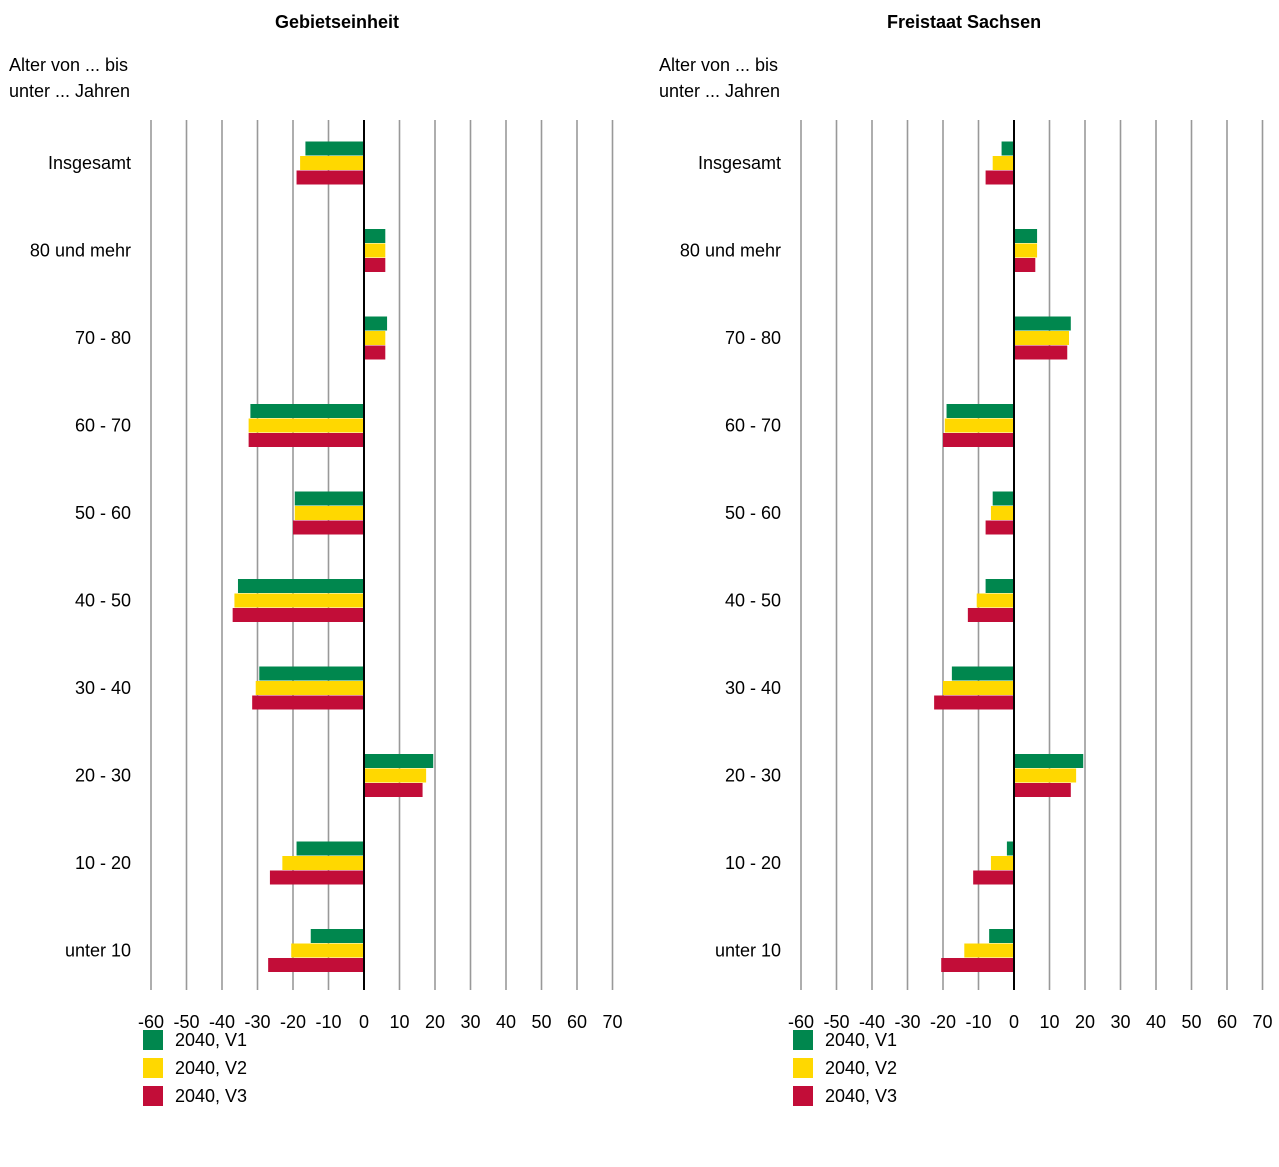  Describe the element at coordinates (186, 1022) in the screenshot. I see `x-tick-label: -50` at that location.